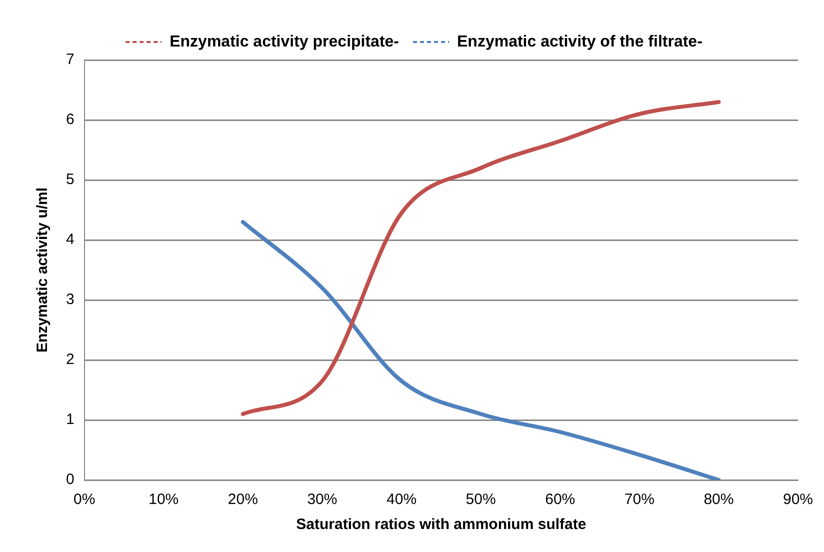 This screenshot has height=552, width=824. What do you see at coordinates (639, 499) in the screenshot?
I see `x-tick-label: 70%` at bounding box center [639, 499].